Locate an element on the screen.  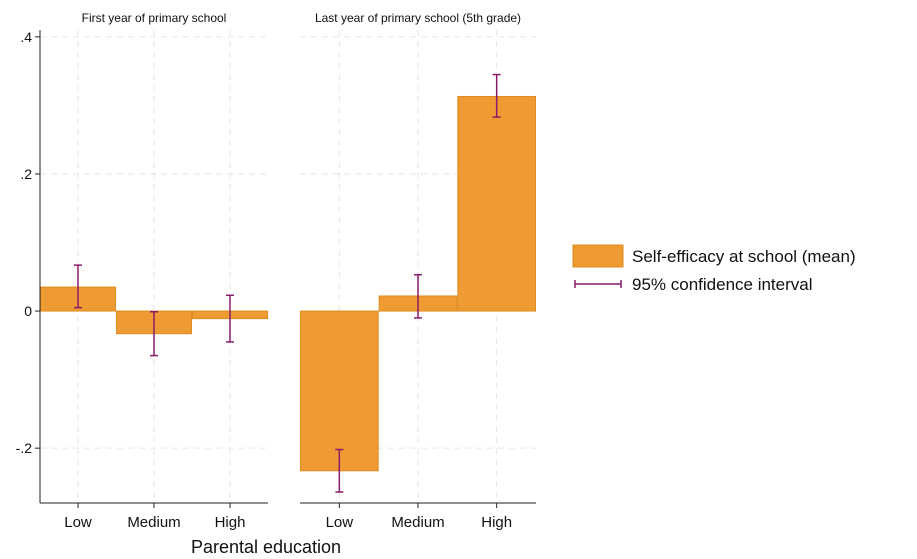
legend-label: 95% confidence interval is located at coordinates (722, 284).